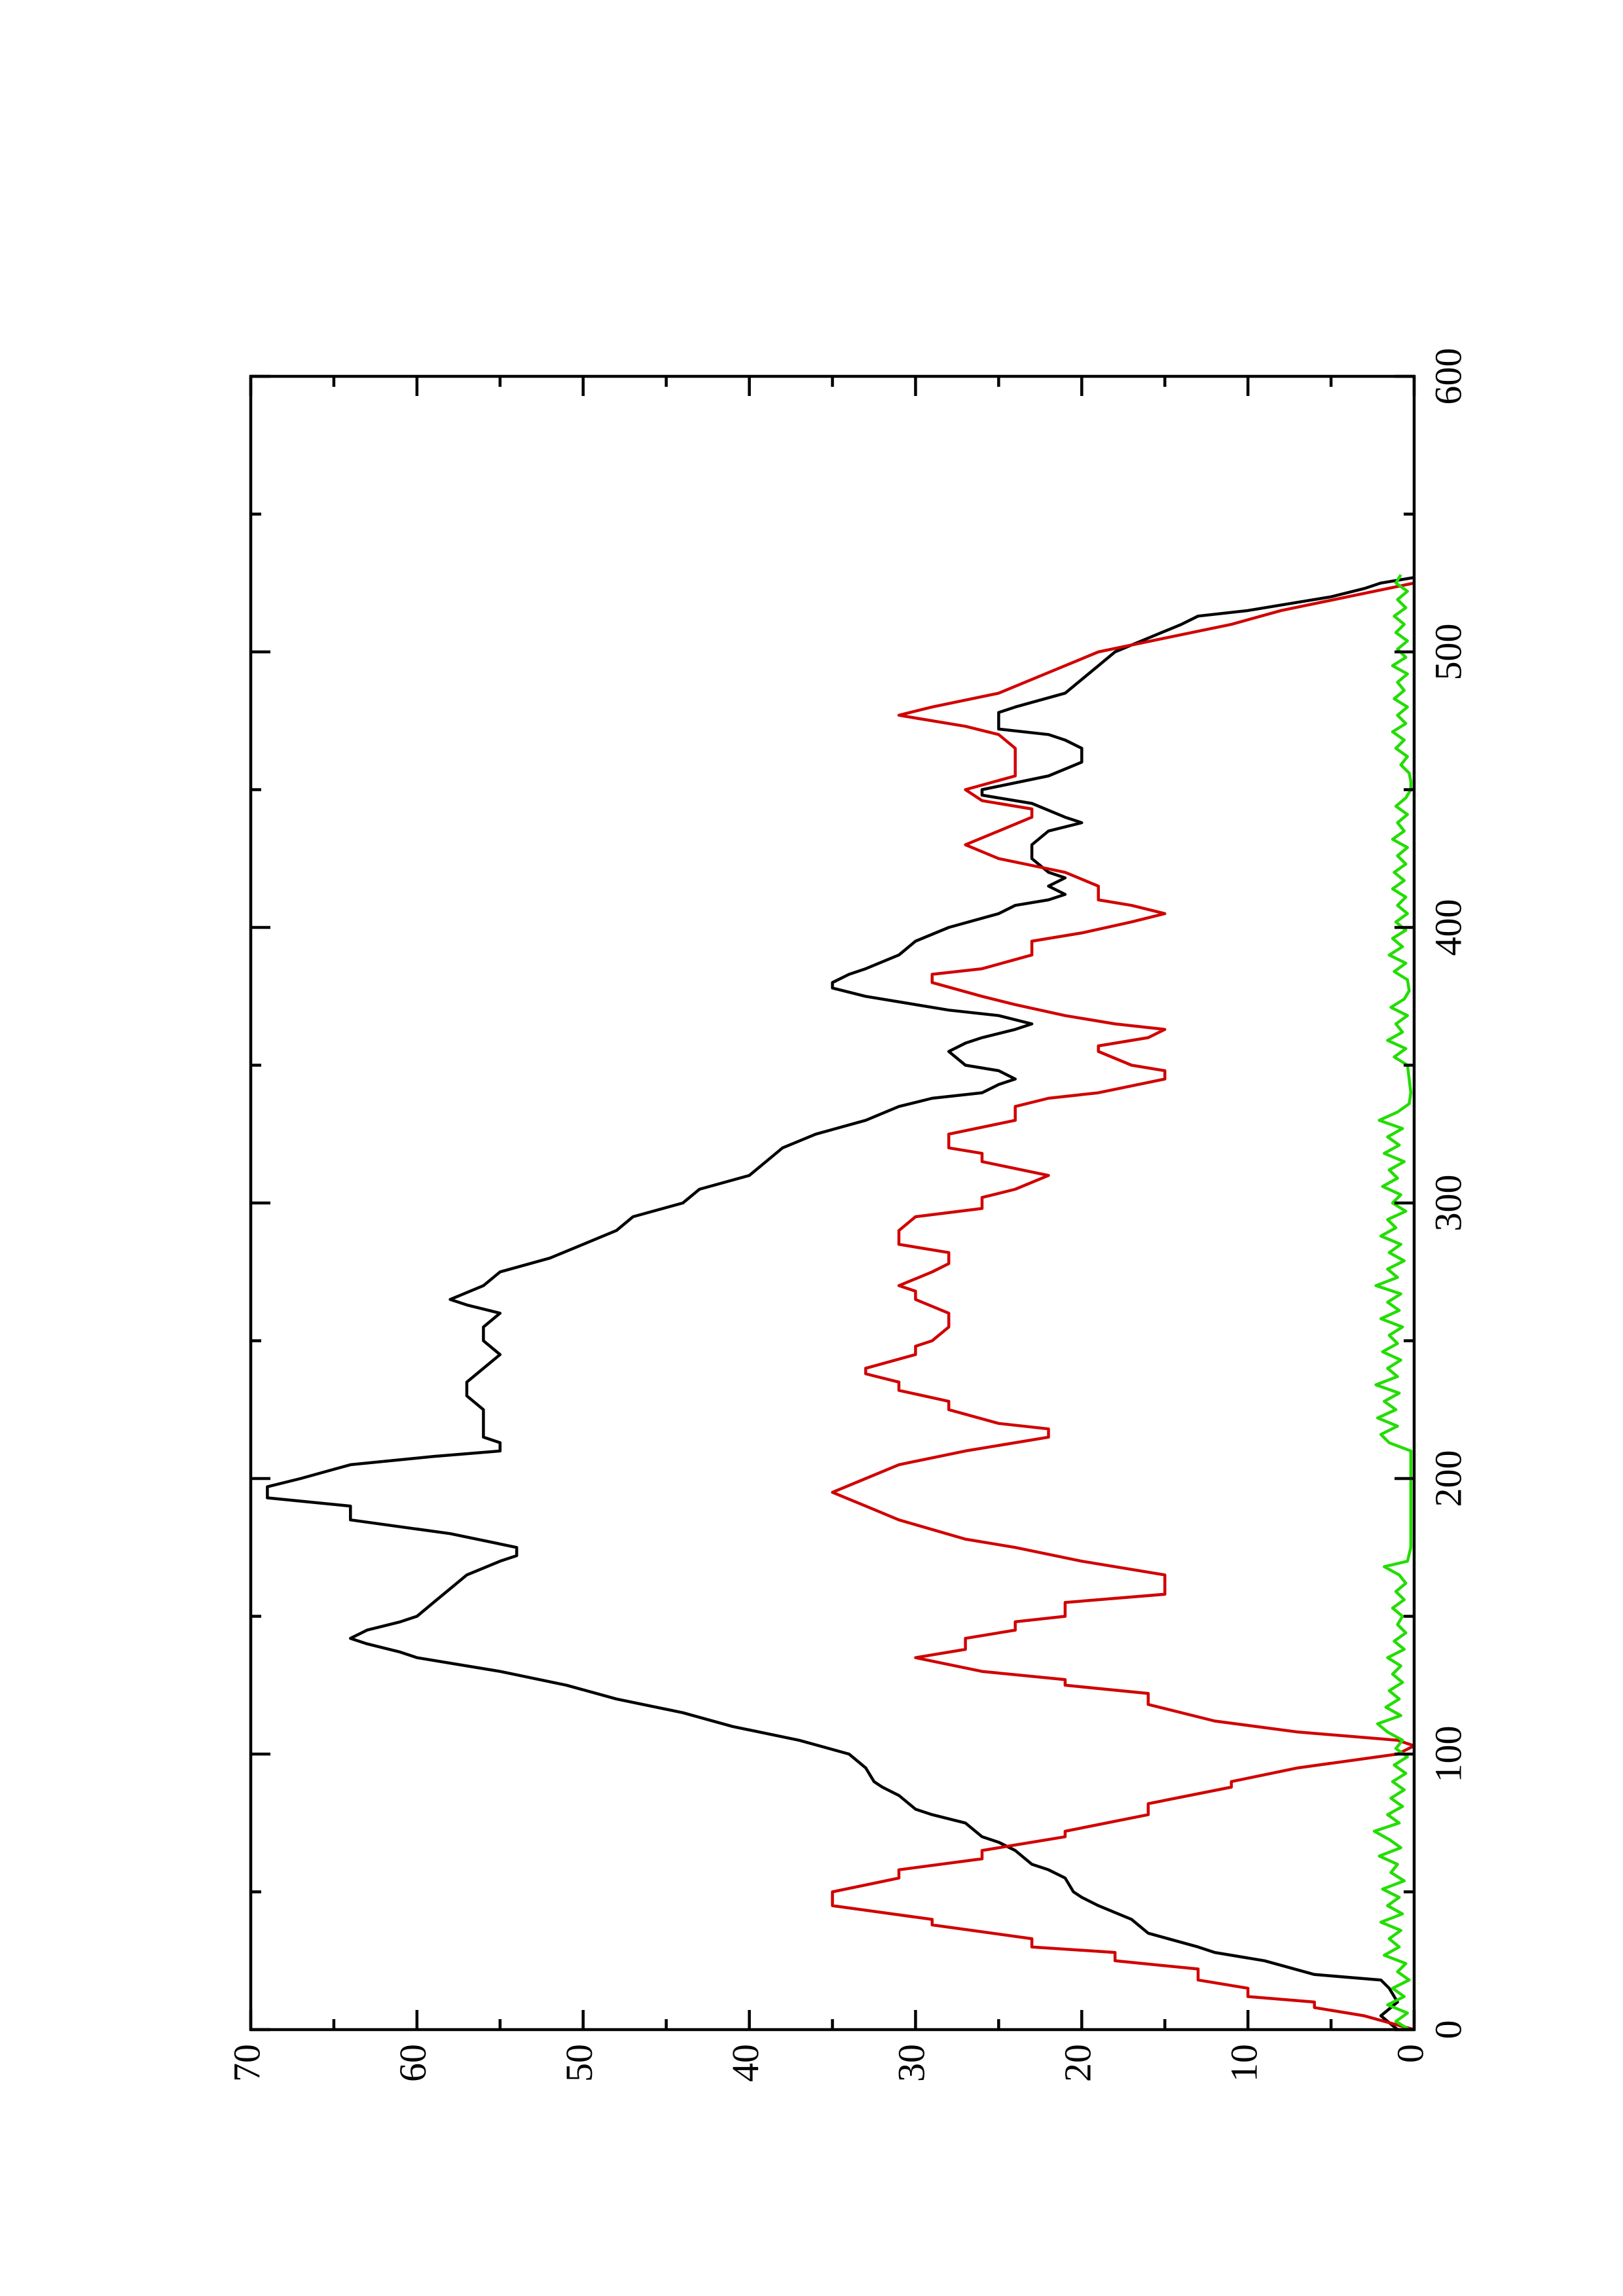 This screenshot has width=1623, height=2296. What do you see at coordinates (745, 2063) in the screenshot?
I see `y-tick-label: 40` at bounding box center [745, 2063].